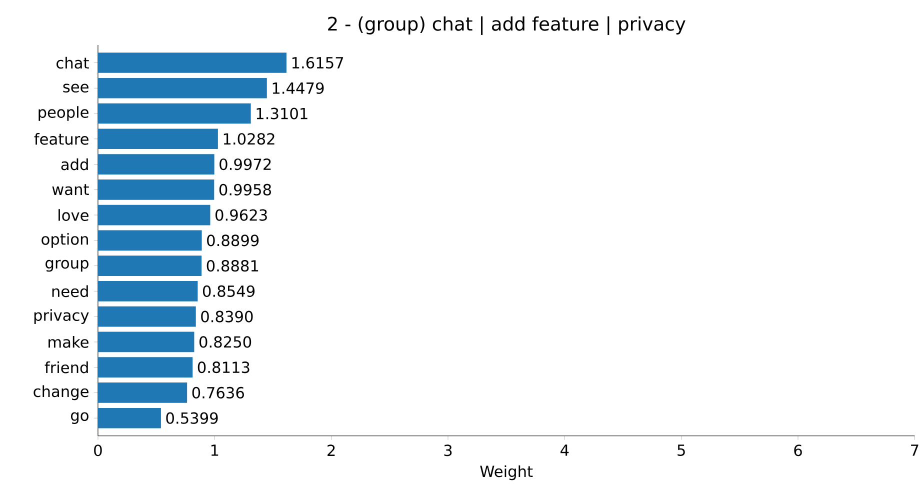  I want to click on y-tick-label: go, so click(79, 418).